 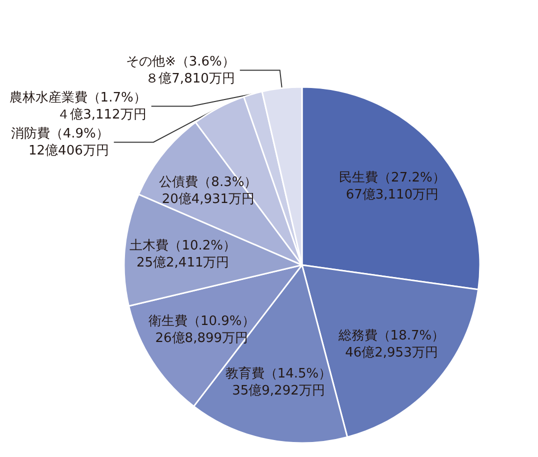 What do you see at coordinates (183, 254) in the screenshot?
I see `slice-label: 土木費（10.2%）25億2,411万円` at bounding box center [183, 254].